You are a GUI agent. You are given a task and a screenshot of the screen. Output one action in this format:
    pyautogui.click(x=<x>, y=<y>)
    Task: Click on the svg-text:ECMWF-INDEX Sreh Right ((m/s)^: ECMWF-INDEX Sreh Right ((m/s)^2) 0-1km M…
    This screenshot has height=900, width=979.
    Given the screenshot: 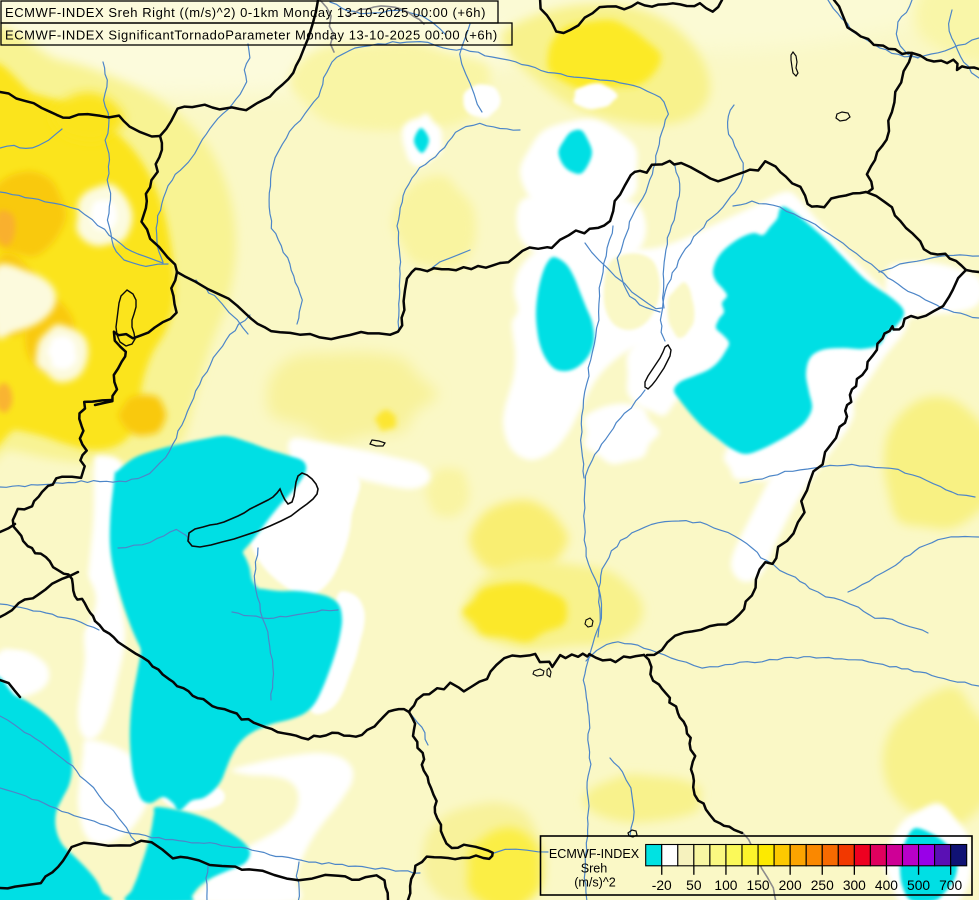 What is the action you would take?
    pyautogui.click(x=245, y=12)
    